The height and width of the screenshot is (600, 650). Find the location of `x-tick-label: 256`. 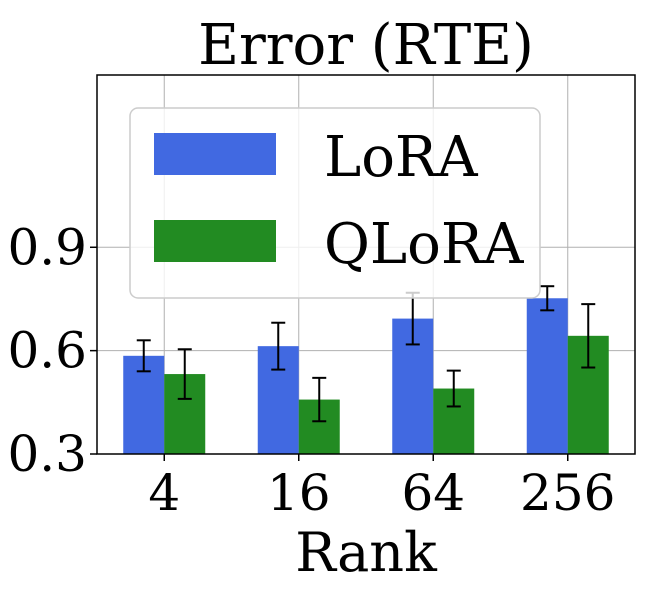

x-tick-label: 256 is located at coordinates (567, 493).